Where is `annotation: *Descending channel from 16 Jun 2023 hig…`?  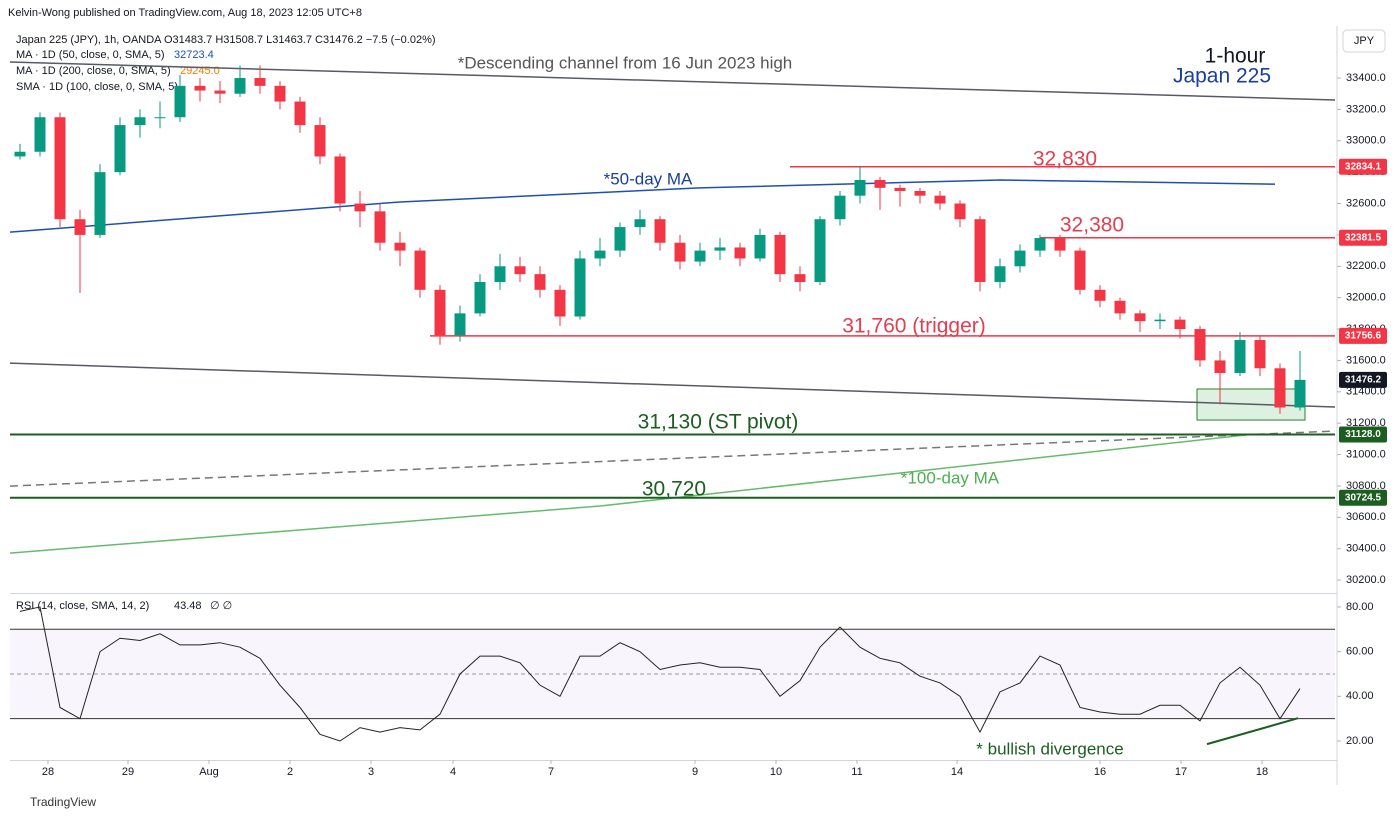
annotation: *Descending channel from 16 Jun 2023 hig… is located at coordinates (625, 62).